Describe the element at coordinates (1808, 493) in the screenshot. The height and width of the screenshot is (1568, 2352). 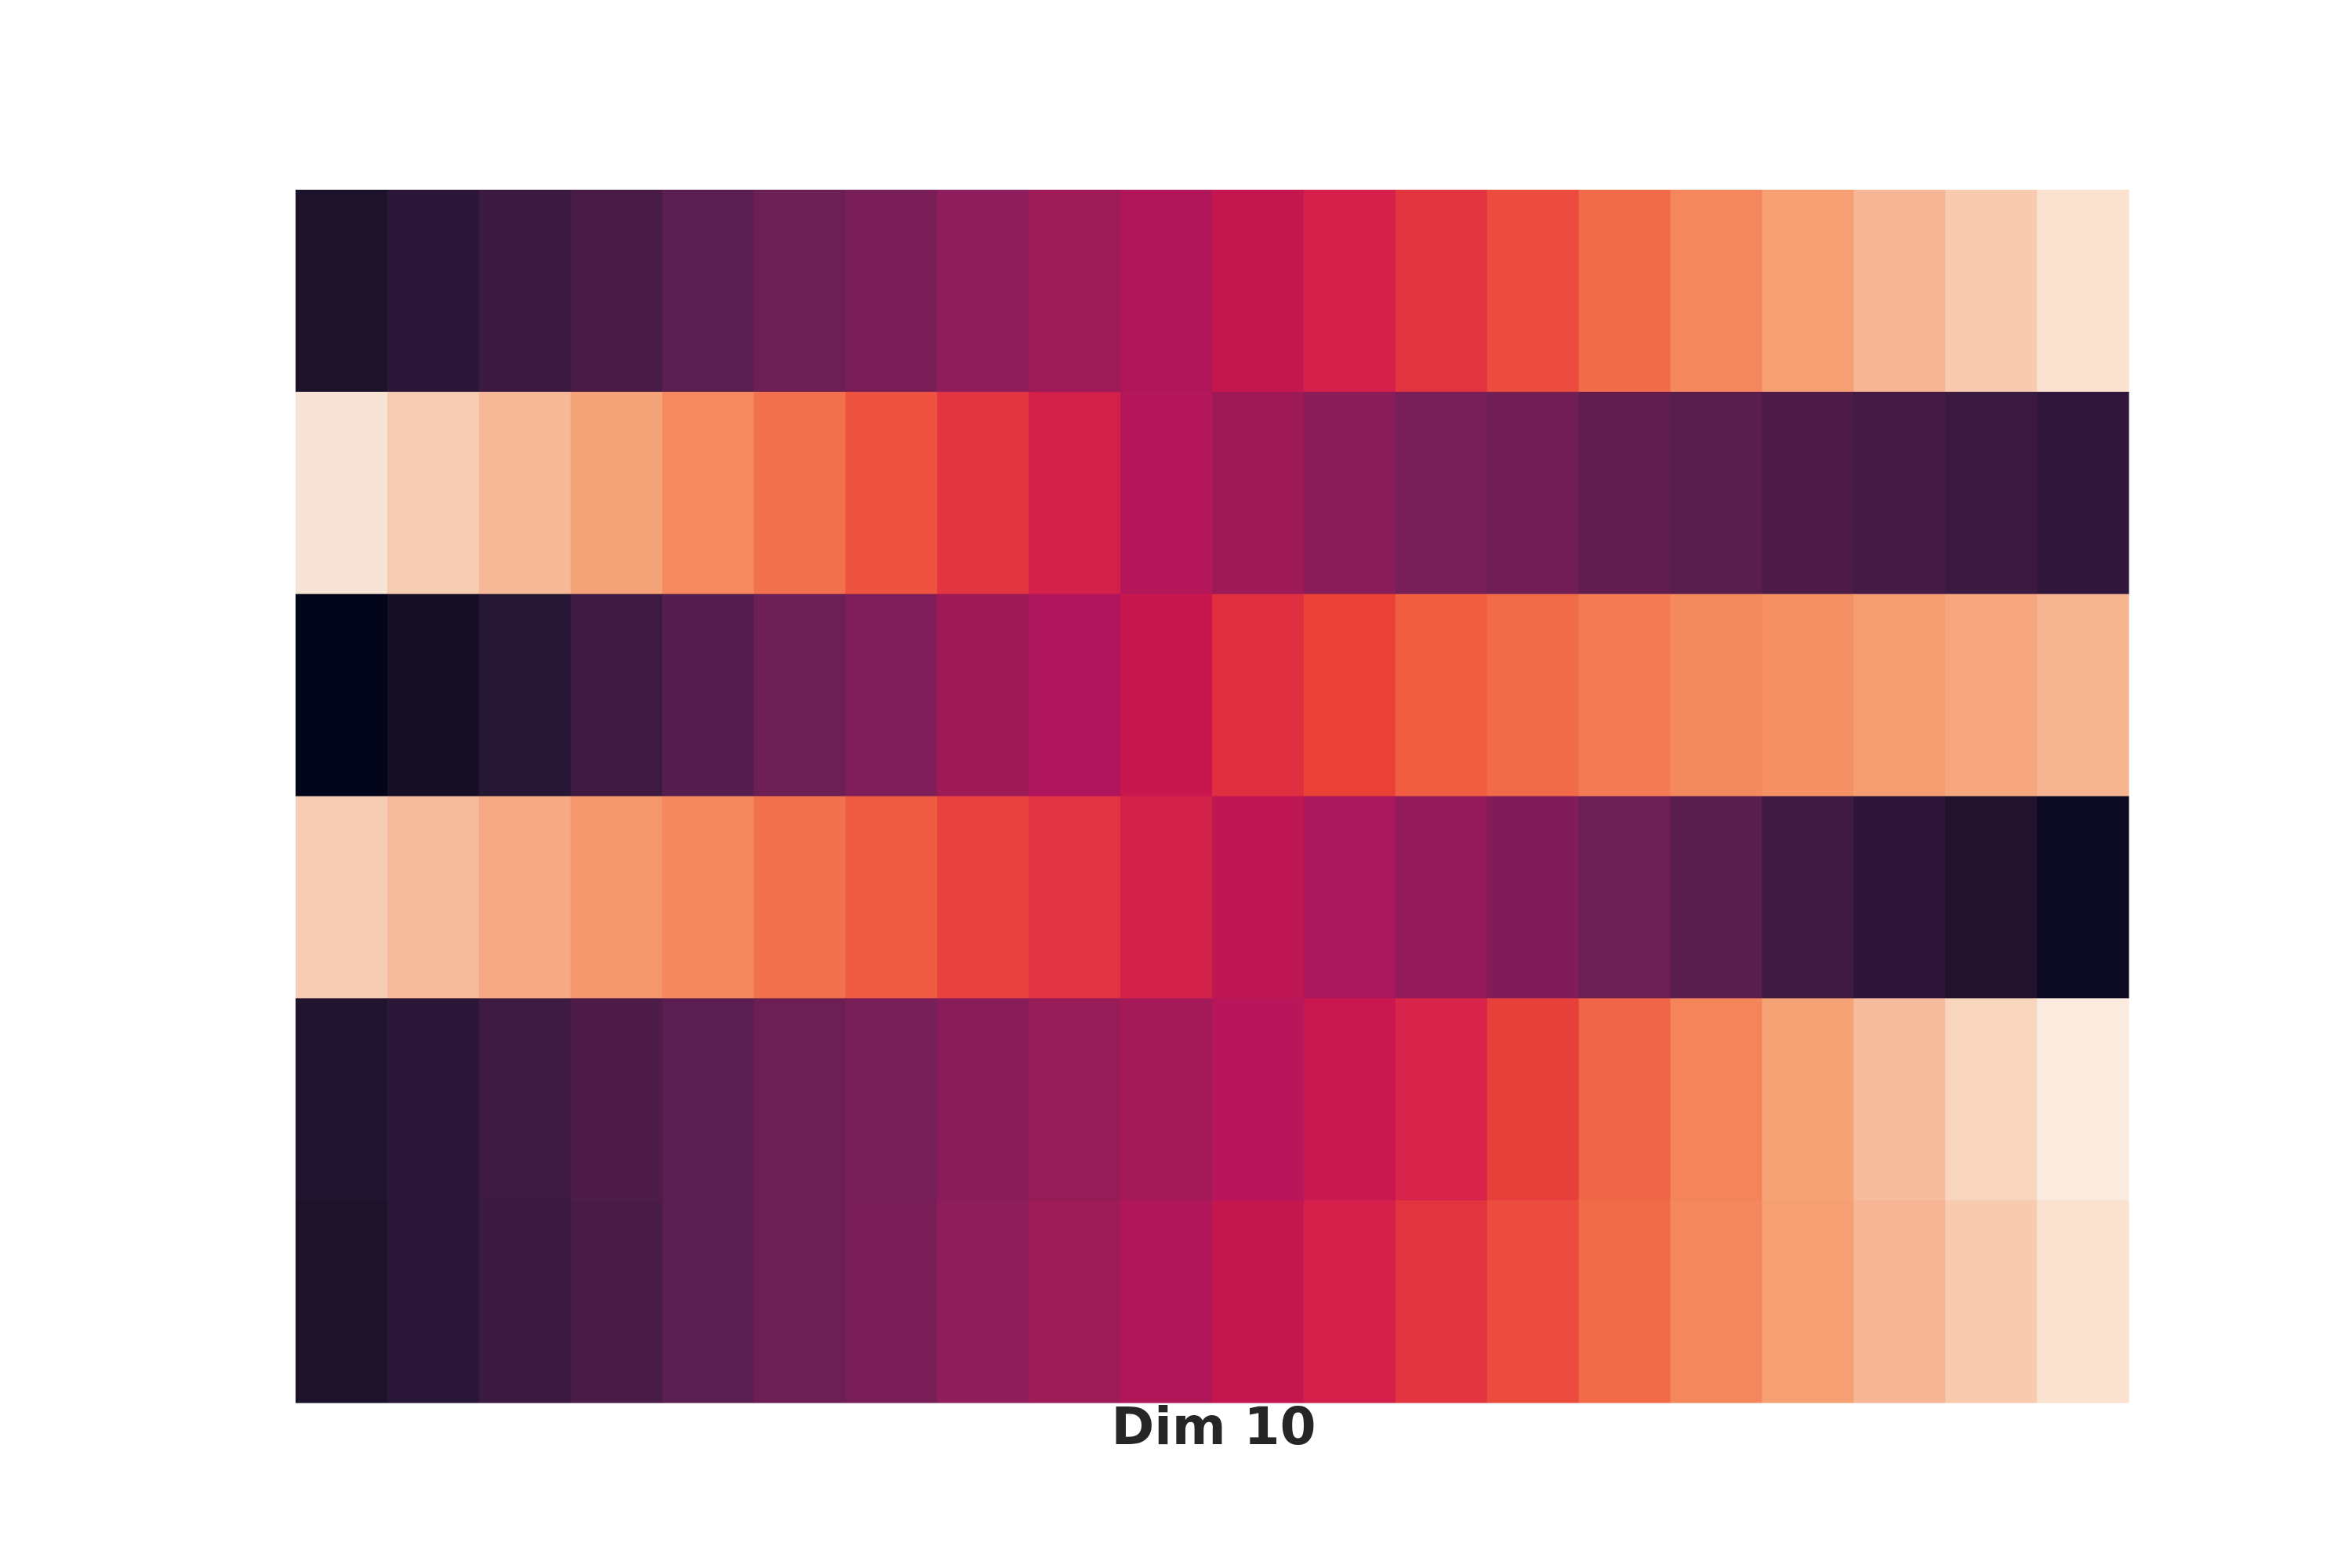
I see `heatmap-cell-r1-c16` at that location.